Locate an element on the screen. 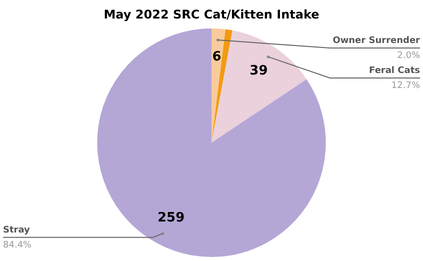 The height and width of the screenshot is (261, 423). text: 12.7% is located at coordinates (405, 85).